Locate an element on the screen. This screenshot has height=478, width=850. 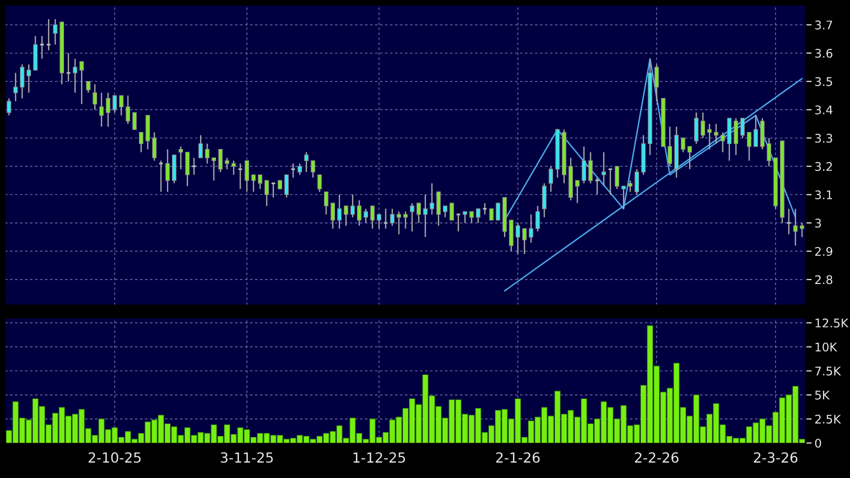
y-tick-label: 3.2 is located at coordinates (823, 166).